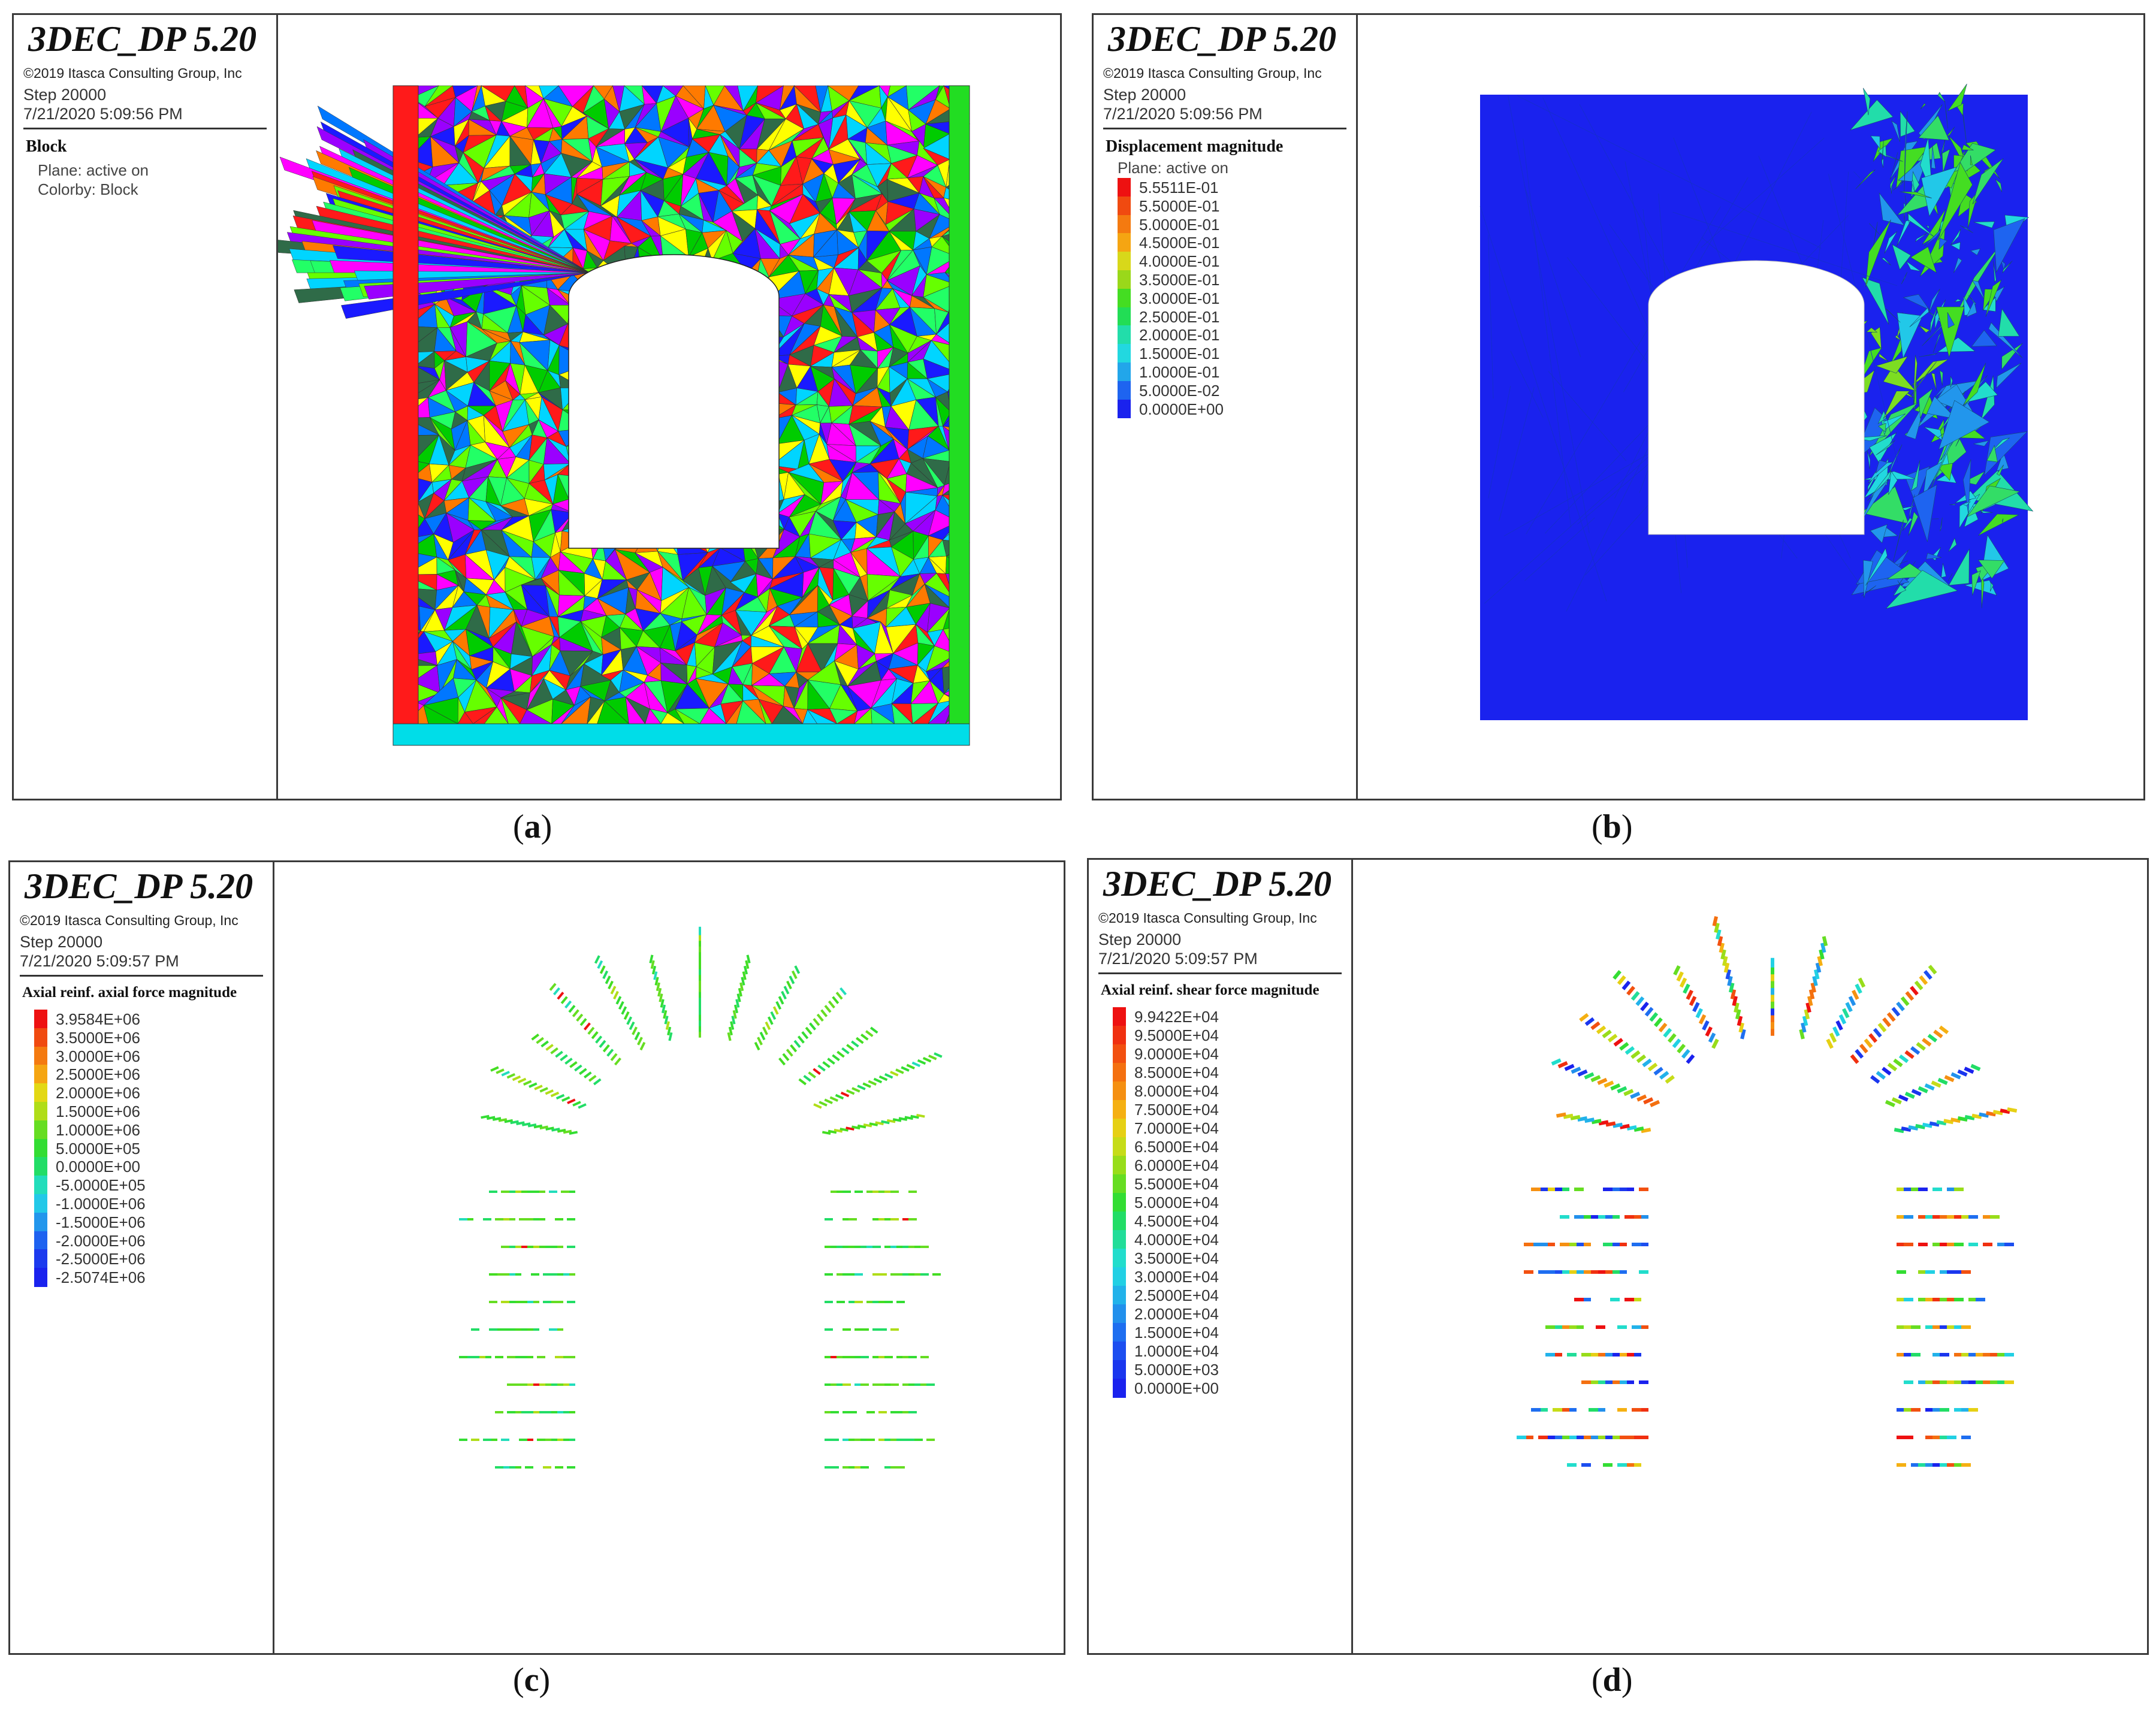 This screenshot has width=2156, height=1716. What do you see at coordinates (477, 286) in the screenshot?
I see `rock-block` at bounding box center [477, 286].